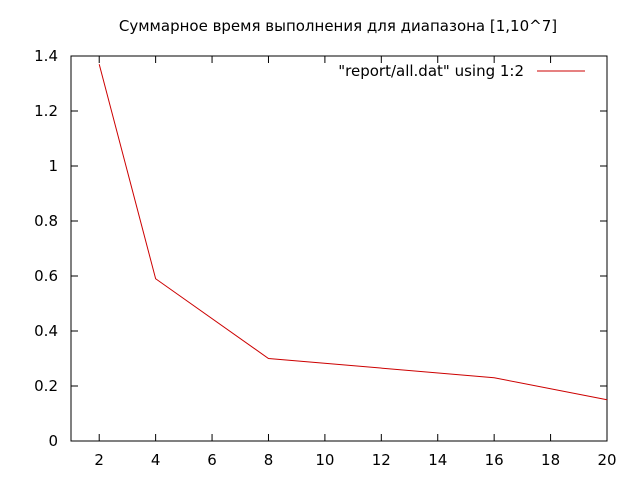 The height and width of the screenshot is (480, 640). Describe the element at coordinates (324, 460) in the screenshot. I see `x-tick-label: 10` at that location.